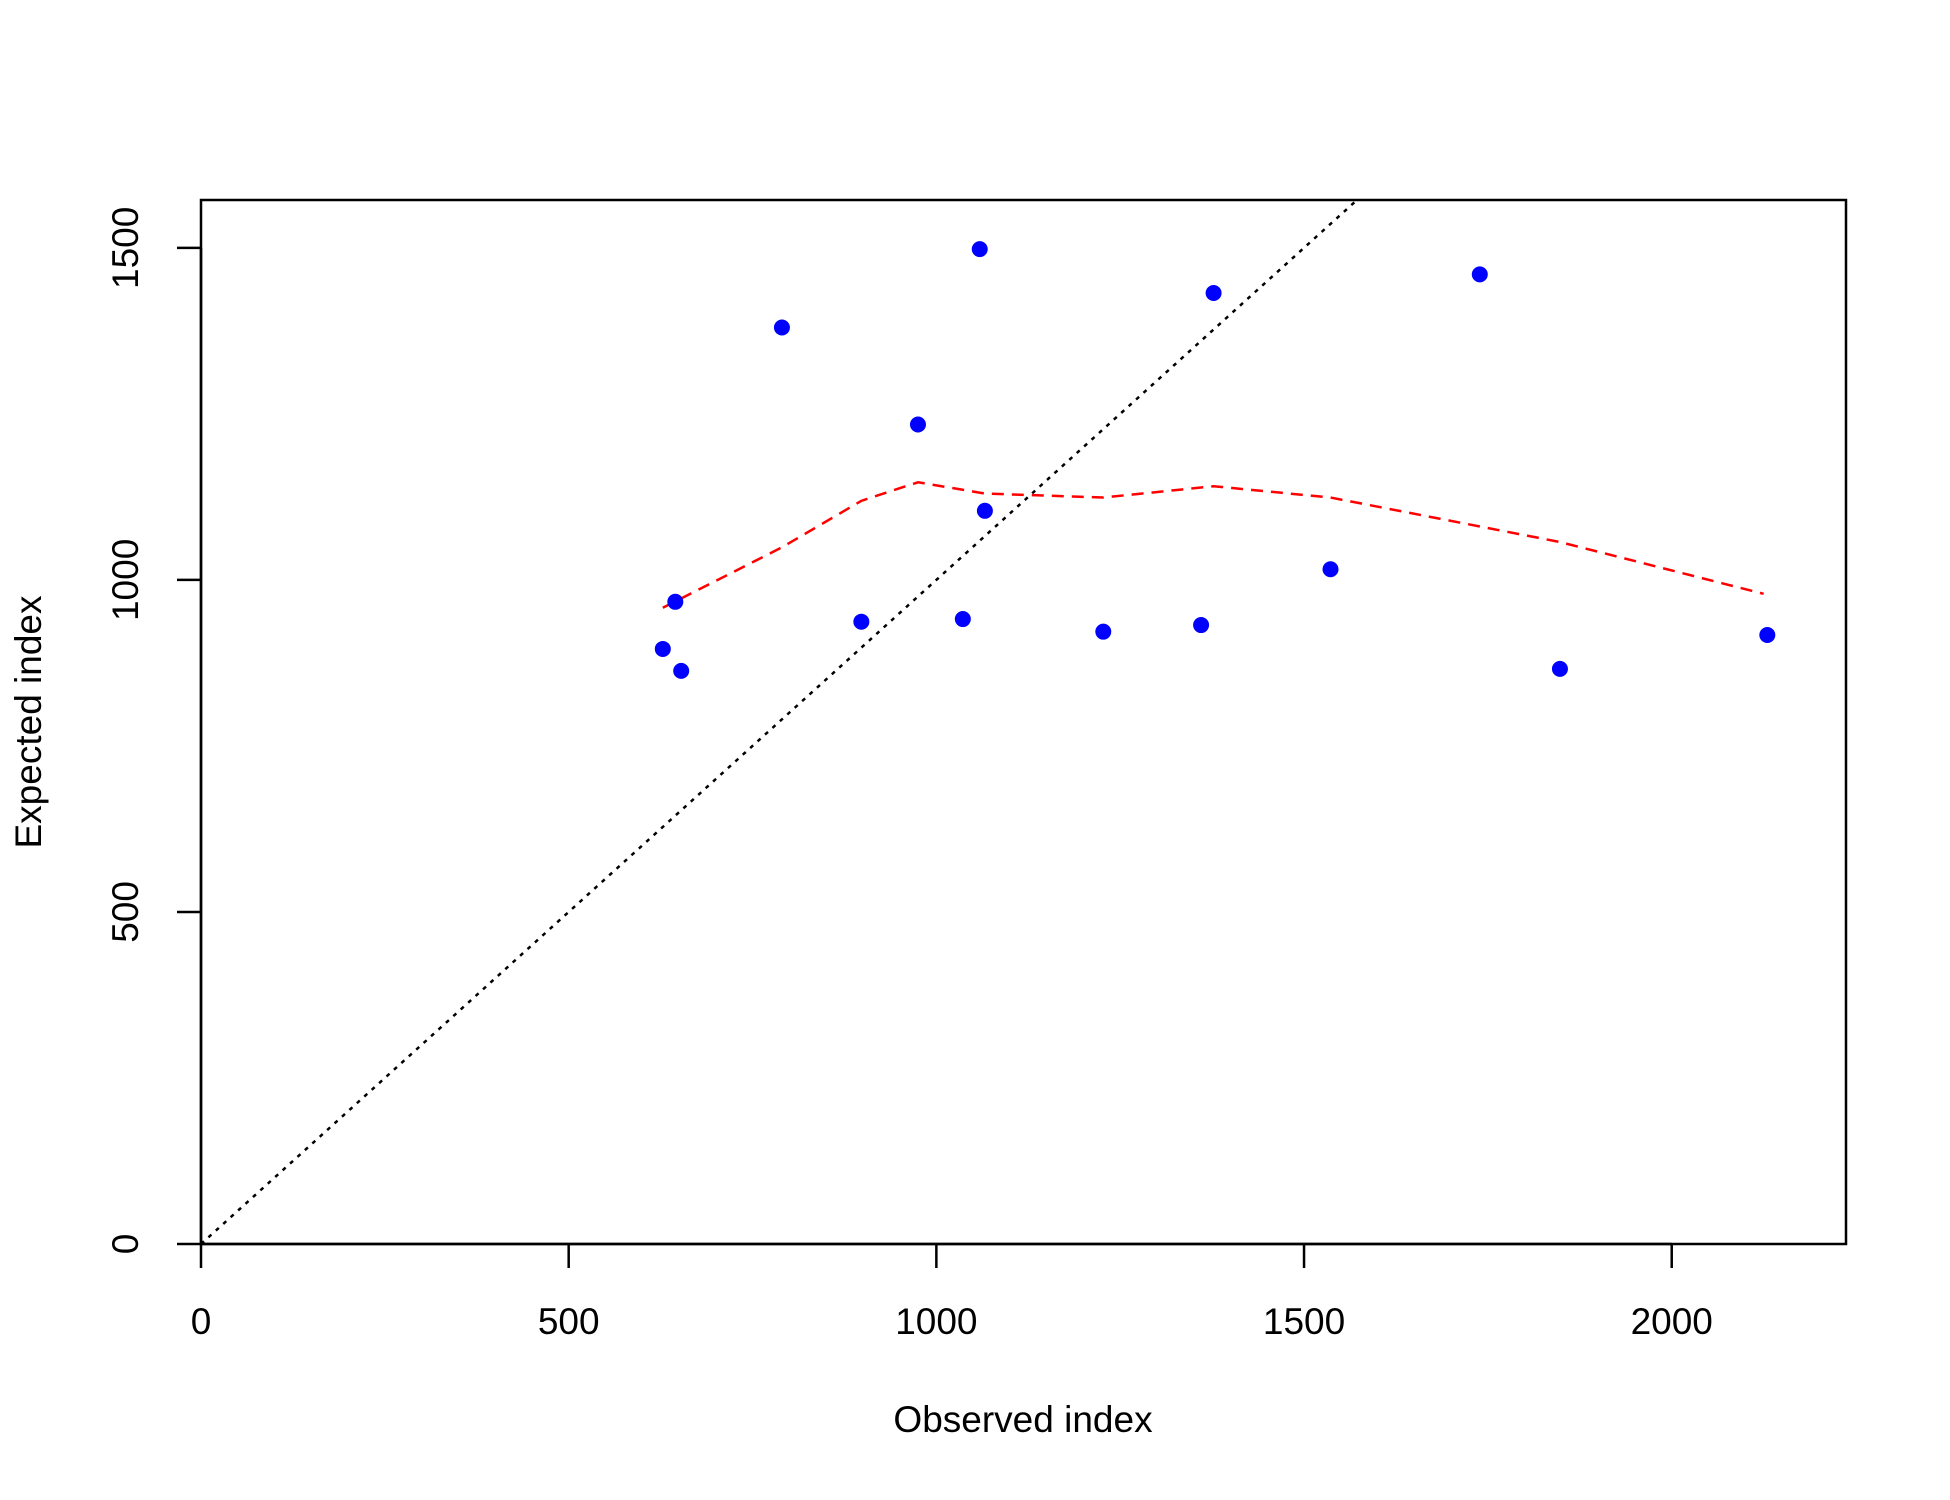  I want to click on y-tick-label: 1000, so click(125, 580).